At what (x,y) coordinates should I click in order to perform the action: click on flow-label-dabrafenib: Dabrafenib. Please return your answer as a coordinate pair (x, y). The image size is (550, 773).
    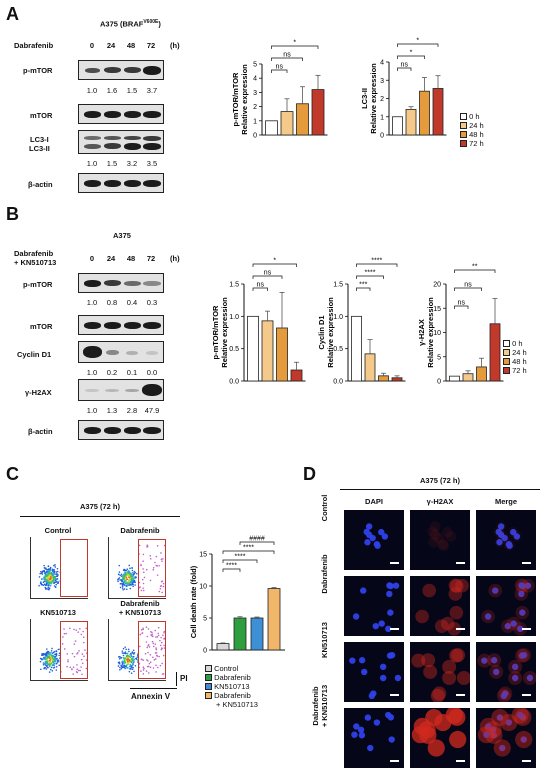
    Looking at the image, I should click on (140, 530).